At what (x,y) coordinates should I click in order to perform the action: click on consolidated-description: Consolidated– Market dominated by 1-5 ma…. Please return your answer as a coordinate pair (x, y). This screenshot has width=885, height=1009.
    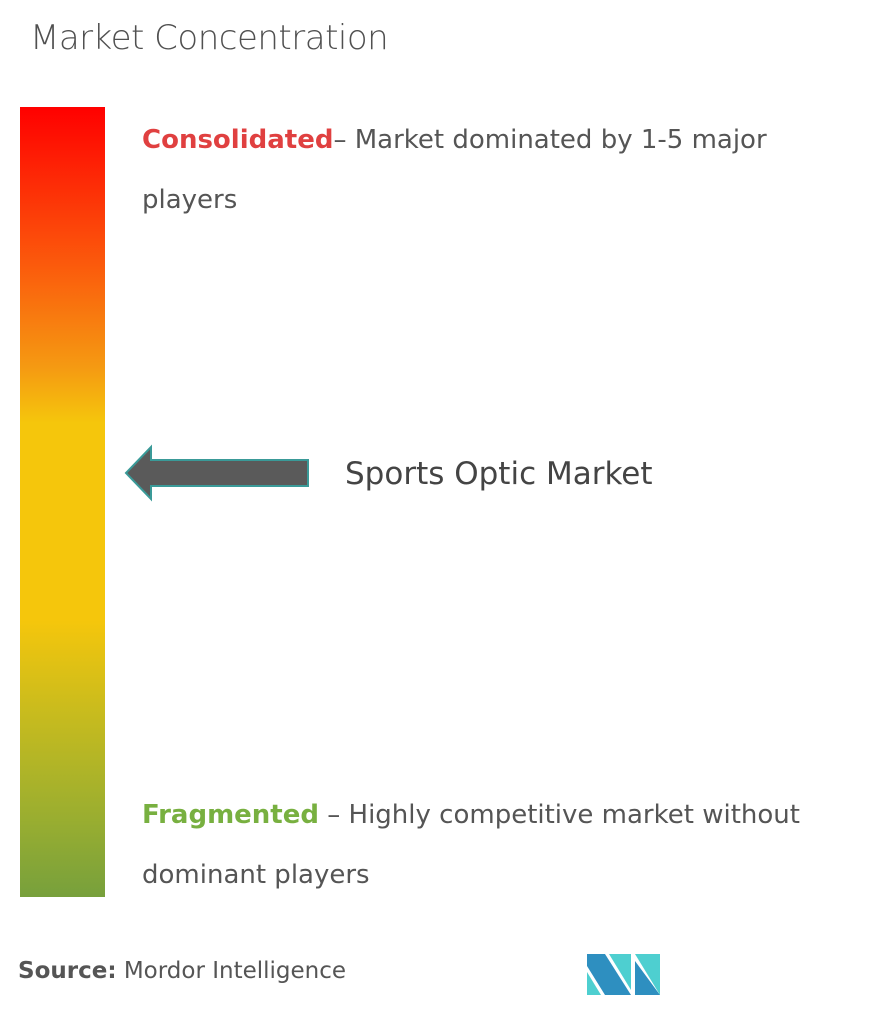
    Looking at the image, I should click on (502, 170).